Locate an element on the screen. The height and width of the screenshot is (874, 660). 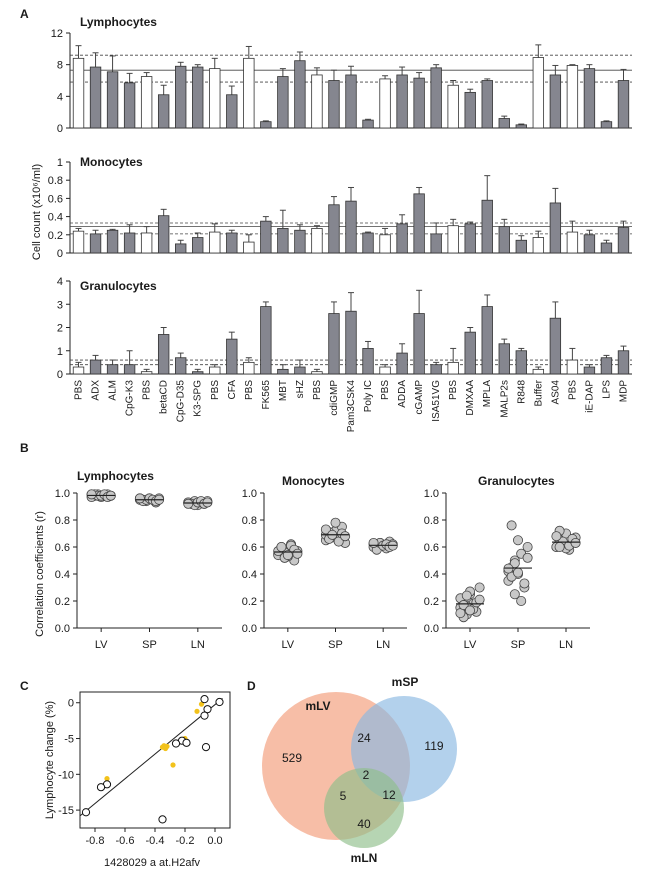
c-x-tick-label: 0.0 is located at coordinates (214, 841).